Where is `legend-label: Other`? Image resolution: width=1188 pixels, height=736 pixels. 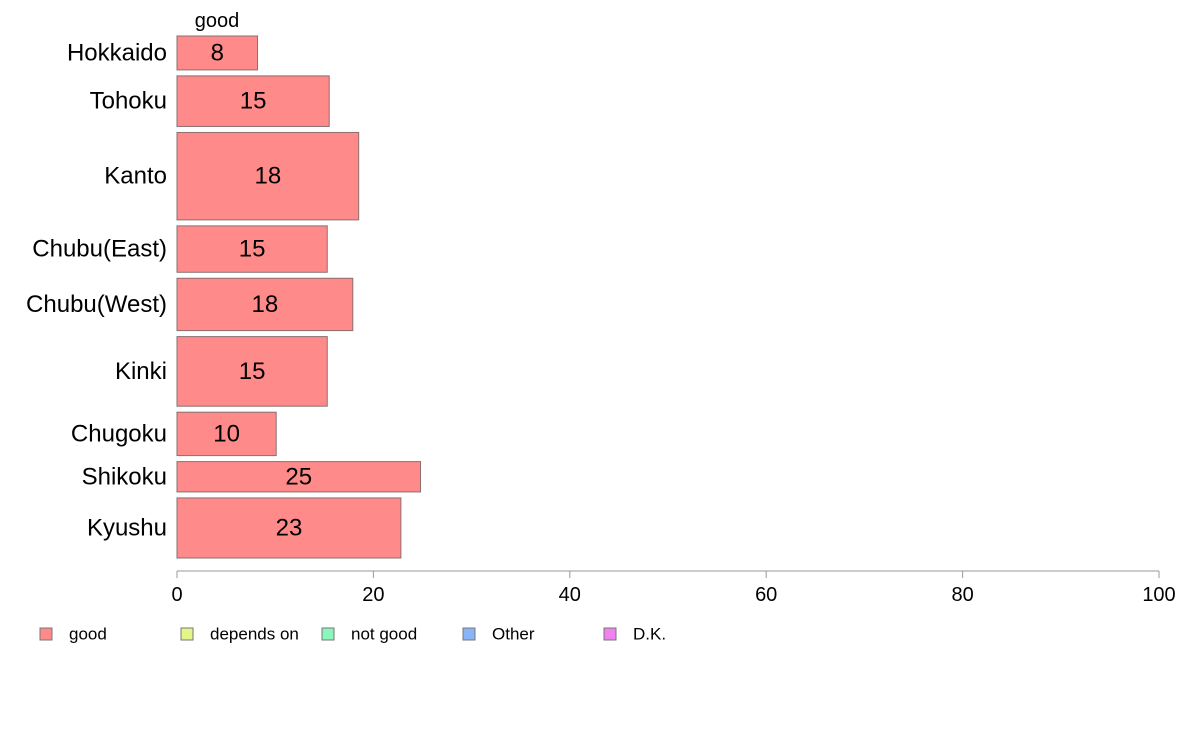 legend-label: Other is located at coordinates (513, 634).